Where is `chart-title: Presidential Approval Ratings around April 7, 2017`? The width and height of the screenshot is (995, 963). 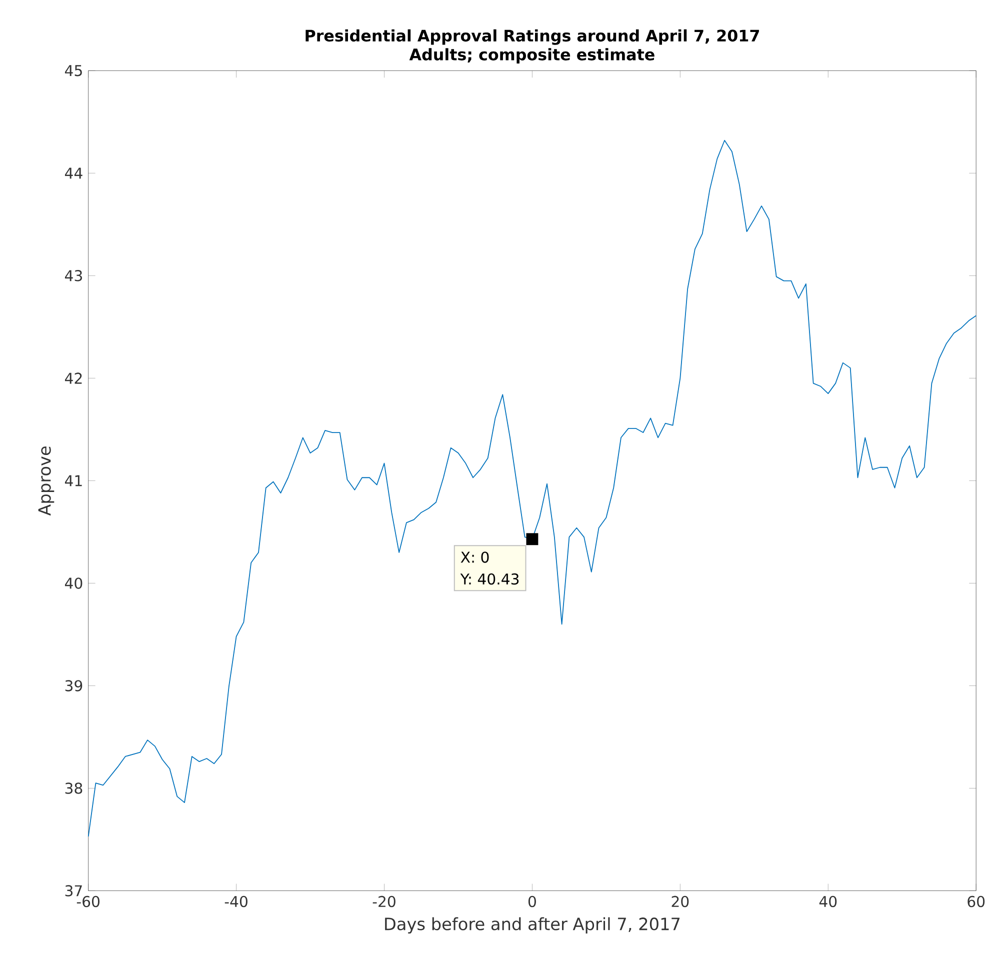 chart-title: Presidential Approval Ratings around April 7, 2017 is located at coordinates (532, 37).